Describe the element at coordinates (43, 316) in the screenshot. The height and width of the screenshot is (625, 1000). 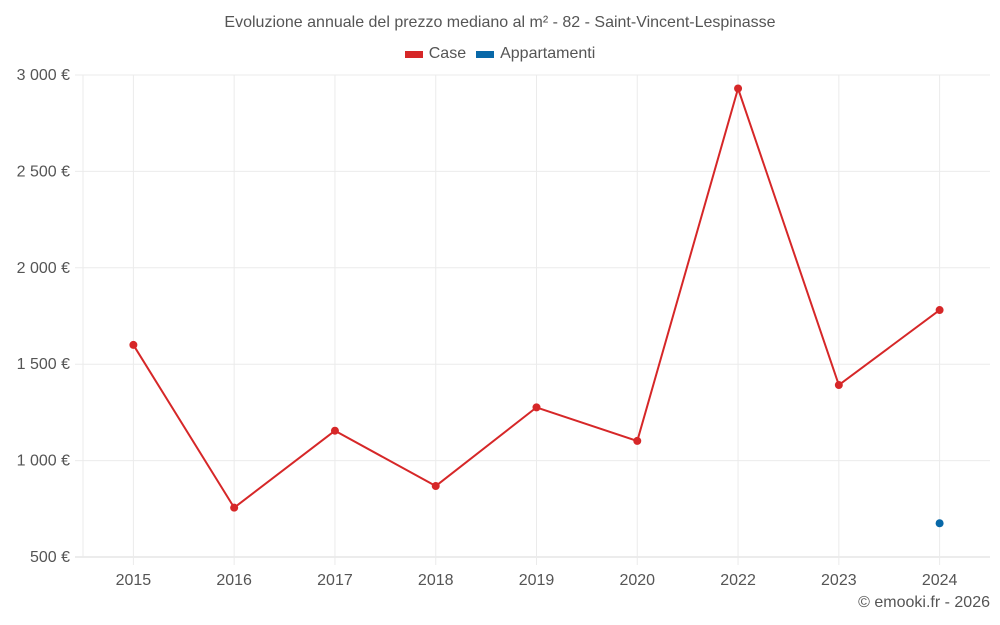
I see `y-axis: 500 € 1 000 € 1 500 € 2 000 € 2 500 € 3 000 €` at that location.